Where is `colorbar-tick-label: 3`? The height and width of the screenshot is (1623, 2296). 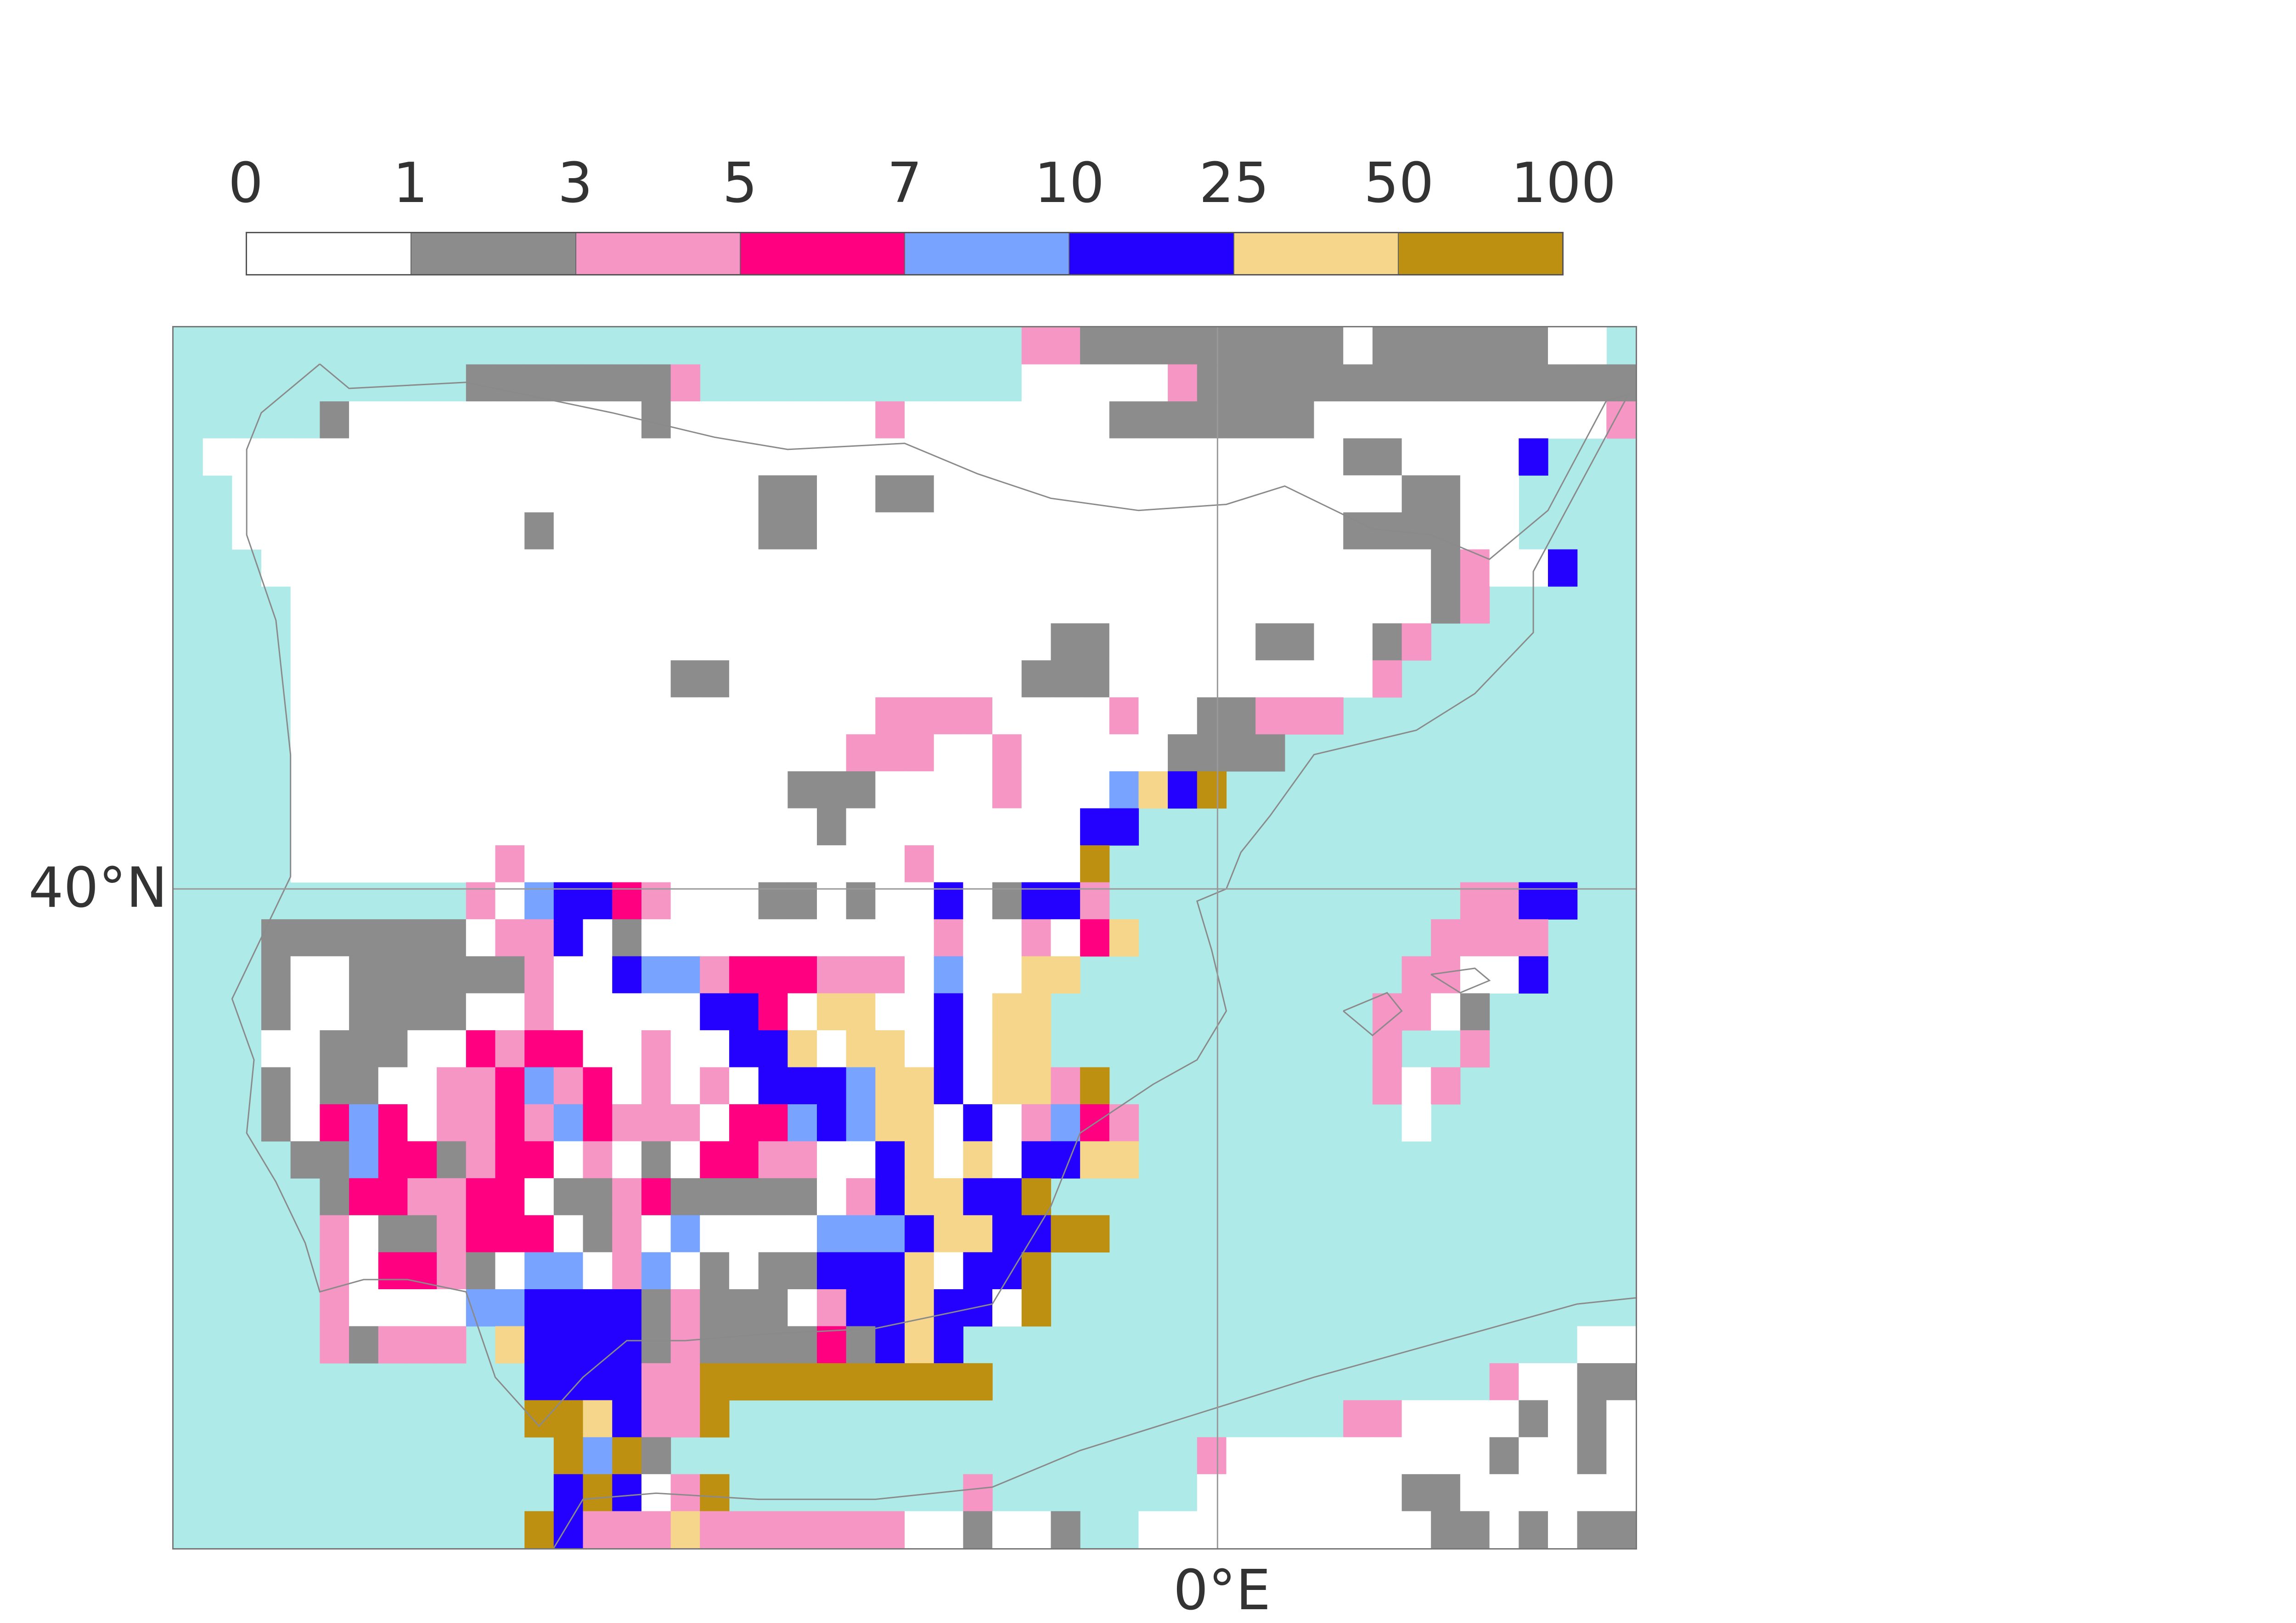
colorbar-tick-label: 3 is located at coordinates (575, 183).